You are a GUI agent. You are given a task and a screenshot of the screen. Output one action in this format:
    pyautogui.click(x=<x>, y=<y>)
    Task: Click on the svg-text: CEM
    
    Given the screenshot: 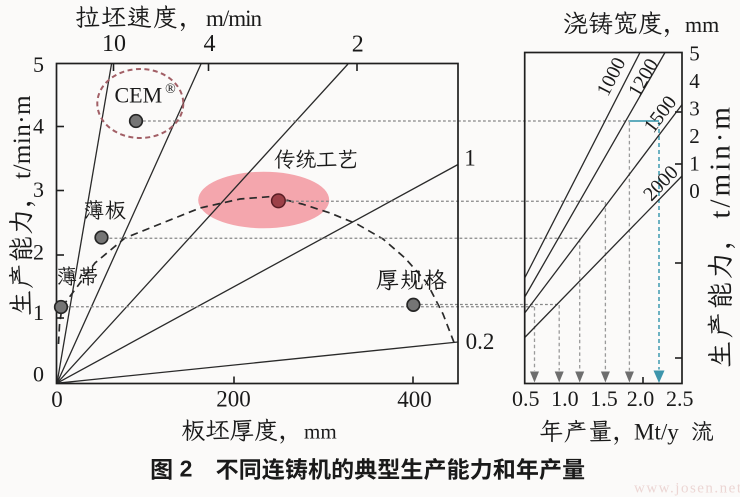 What is the action you would take?
    pyautogui.click(x=139, y=95)
    